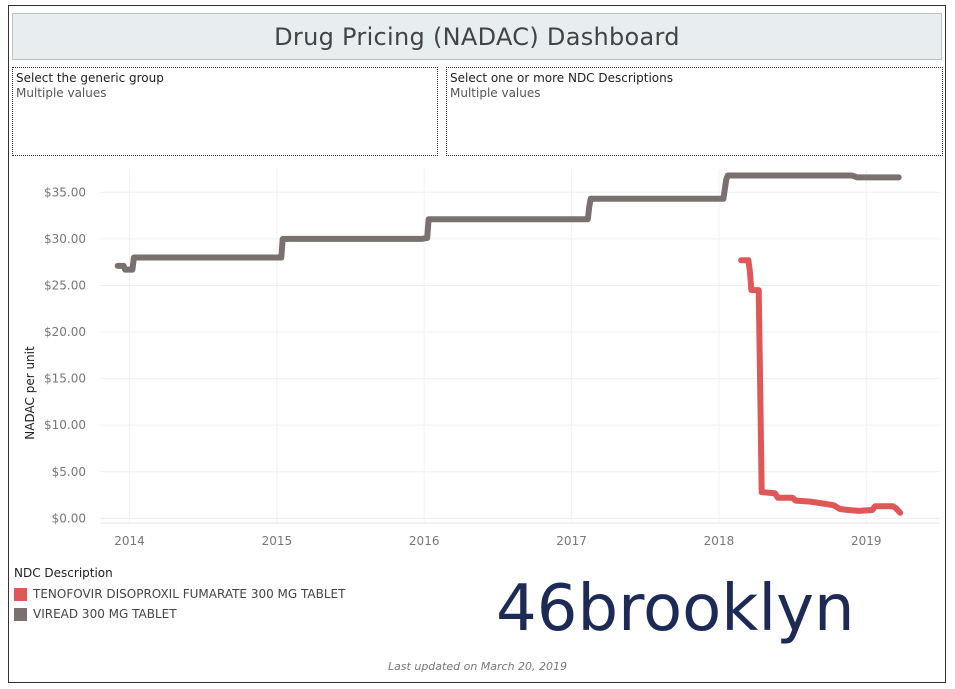 The width and height of the screenshot is (955, 689). What do you see at coordinates (65, 425) in the screenshot?
I see `y-tick-label: $10.00` at bounding box center [65, 425].